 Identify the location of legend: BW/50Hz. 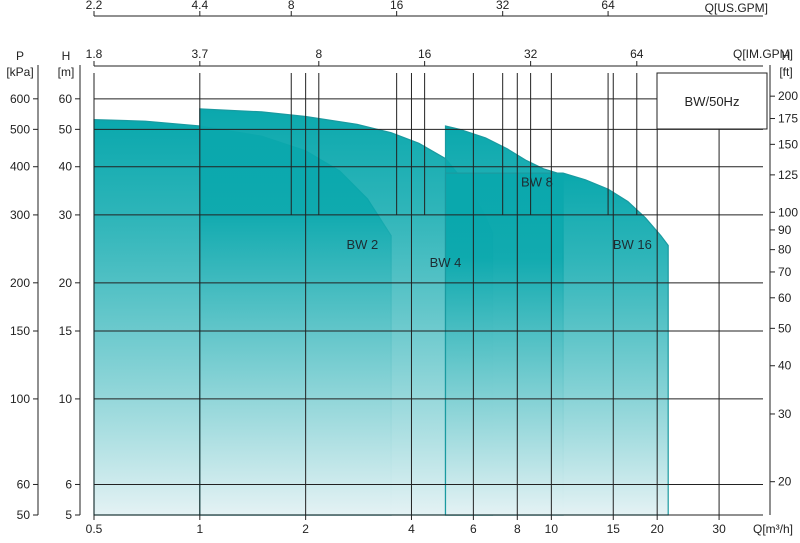
(712, 101).